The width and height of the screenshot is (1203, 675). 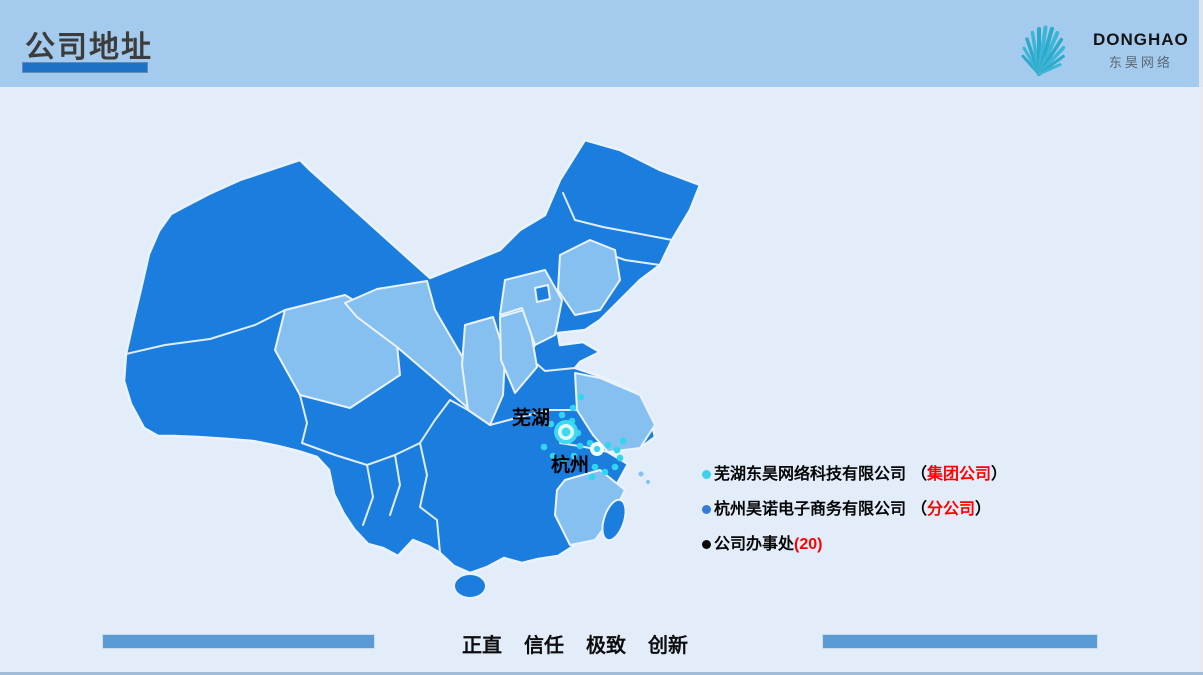 What do you see at coordinates (808, 544) in the screenshot?
I see `legend-office-count: (20)` at bounding box center [808, 544].